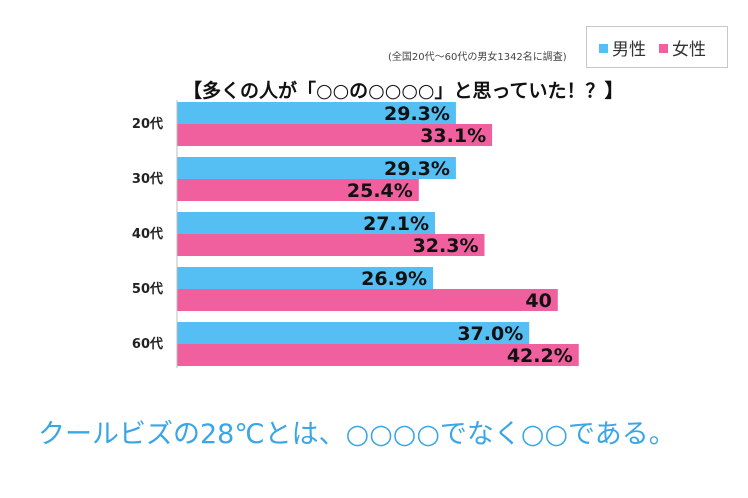  I want to click on legend-item-male: 男性, so click(622, 47).